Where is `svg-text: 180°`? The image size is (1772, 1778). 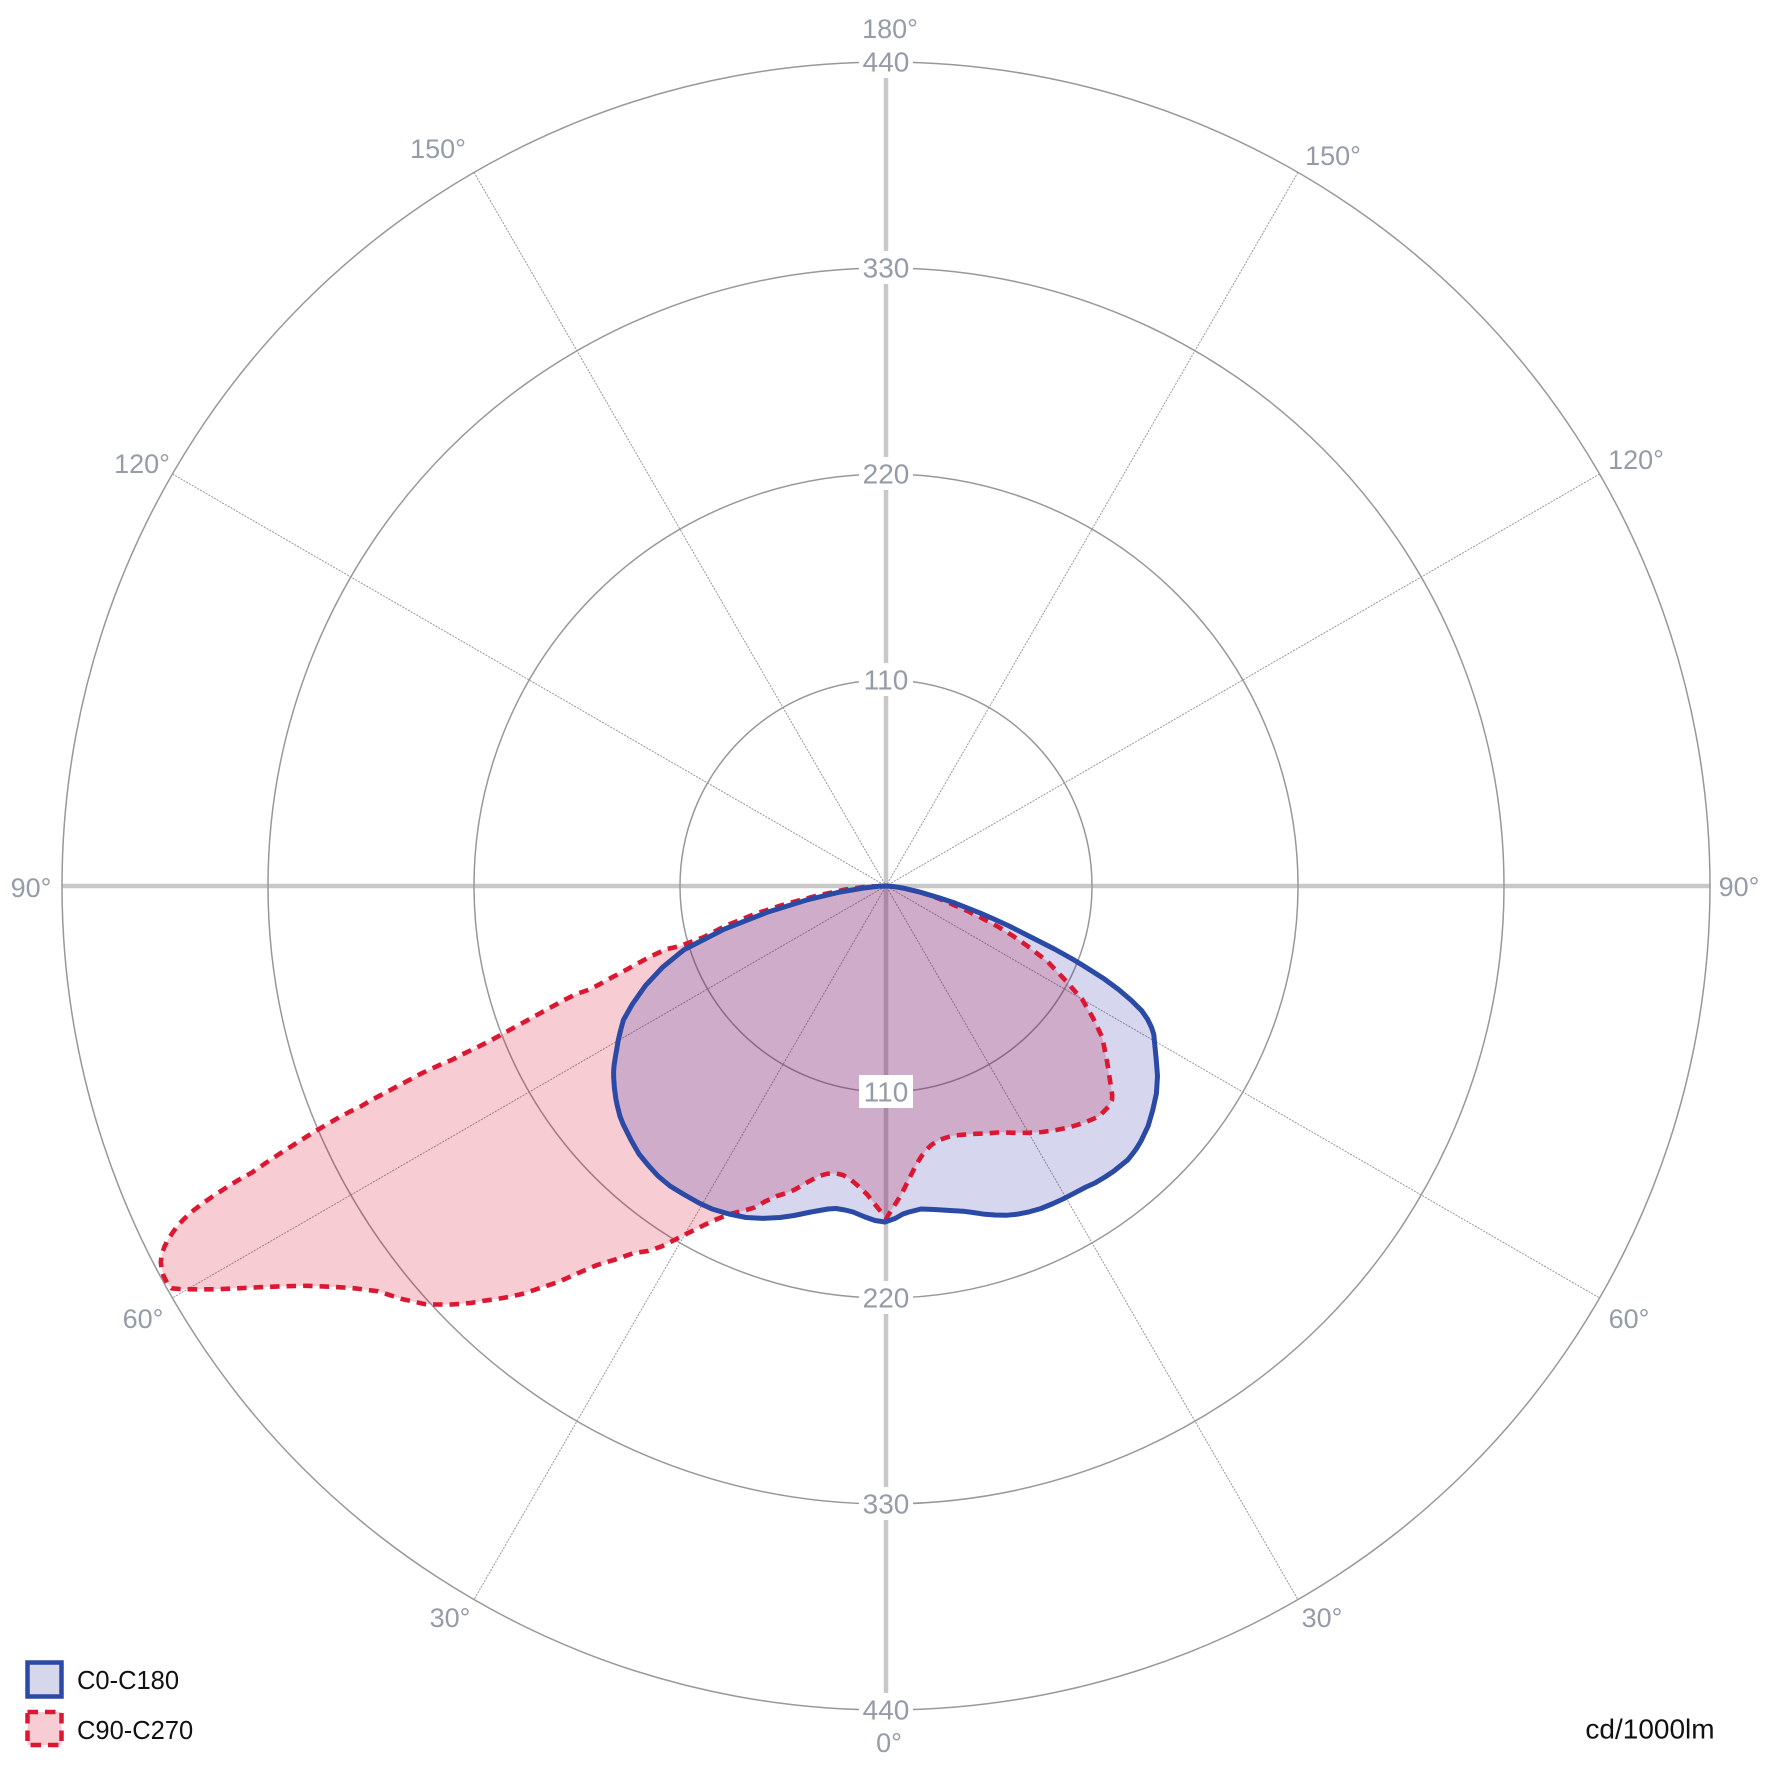 svg-text: 180° is located at coordinates (890, 29).